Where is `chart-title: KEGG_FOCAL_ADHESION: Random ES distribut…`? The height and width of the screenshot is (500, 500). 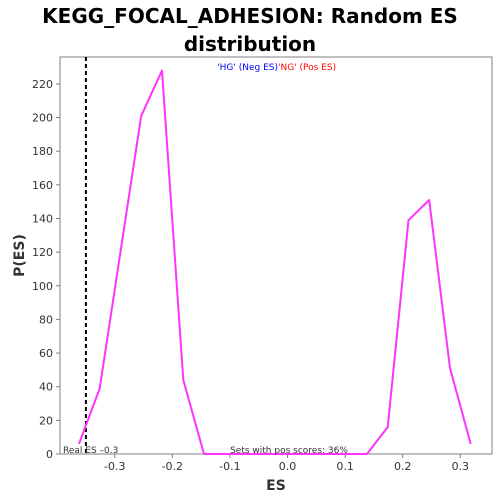
chart-title: KEGG_FOCAL_ADHESION: Random ES distribut… is located at coordinates (250, 30).